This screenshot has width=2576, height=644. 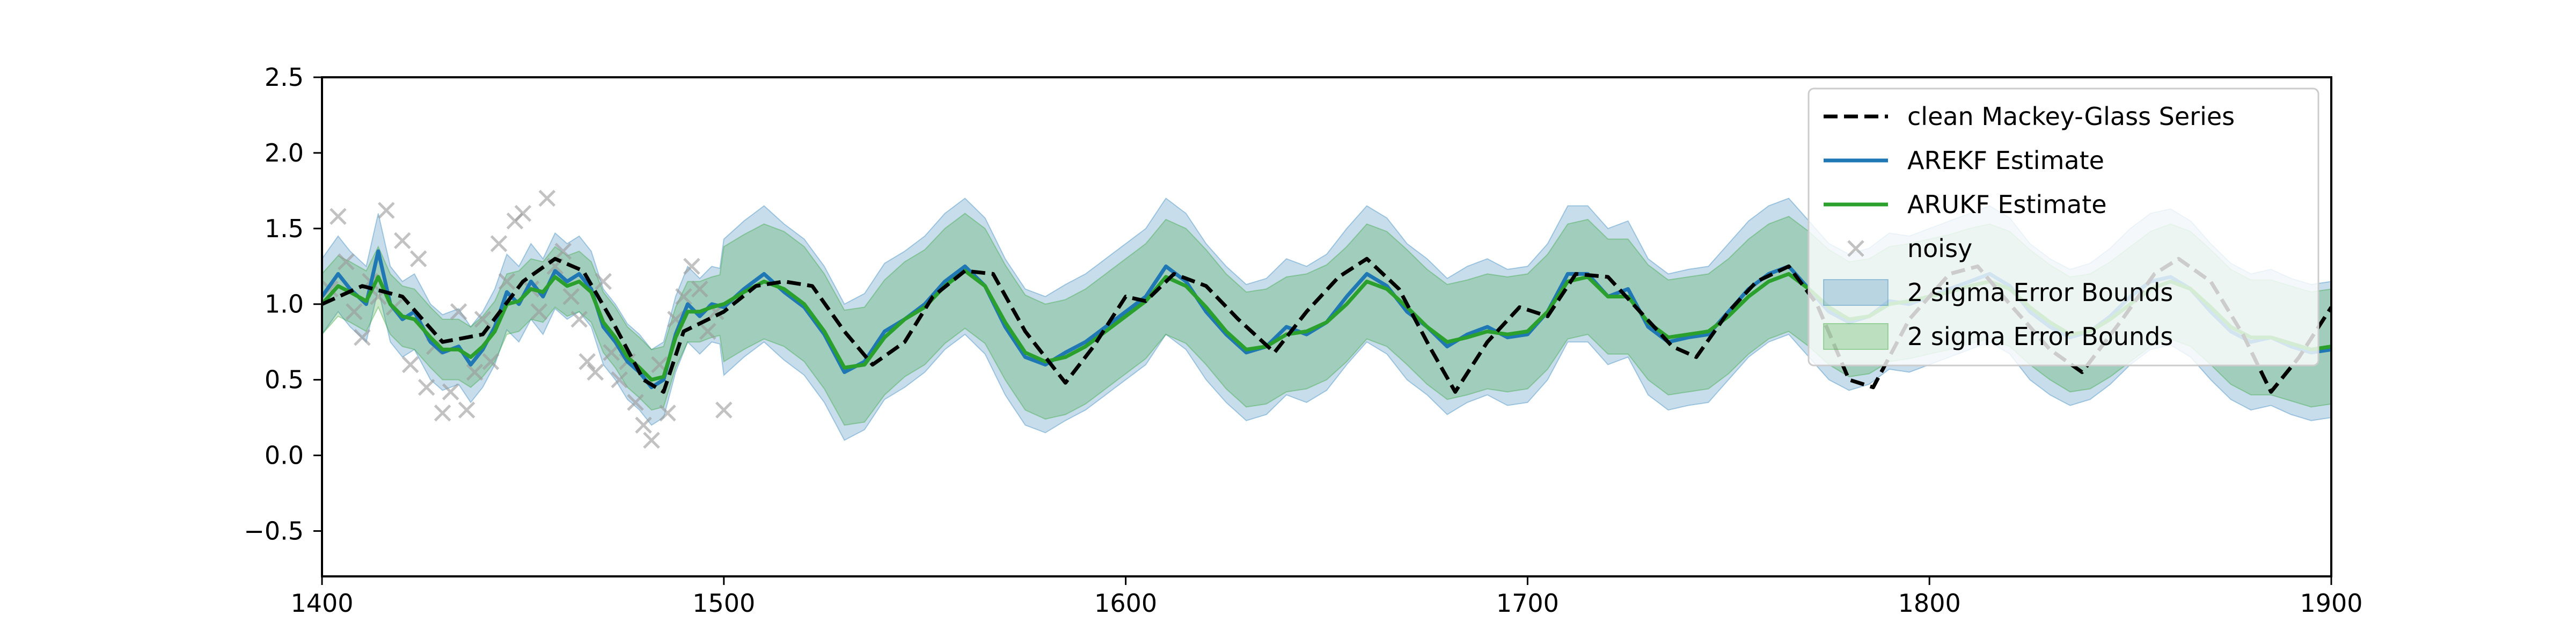 What do you see at coordinates (1855, 248) in the screenshot?
I see `legend-handle-noisy` at bounding box center [1855, 248].